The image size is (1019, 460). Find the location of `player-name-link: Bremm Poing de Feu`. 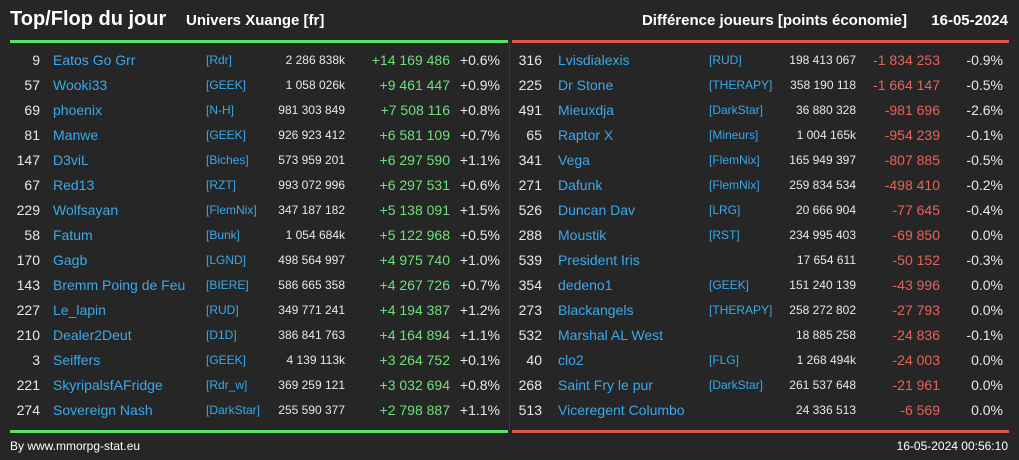

player-name-link: Bremm Poing de Feu is located at coordinates (119, 285).